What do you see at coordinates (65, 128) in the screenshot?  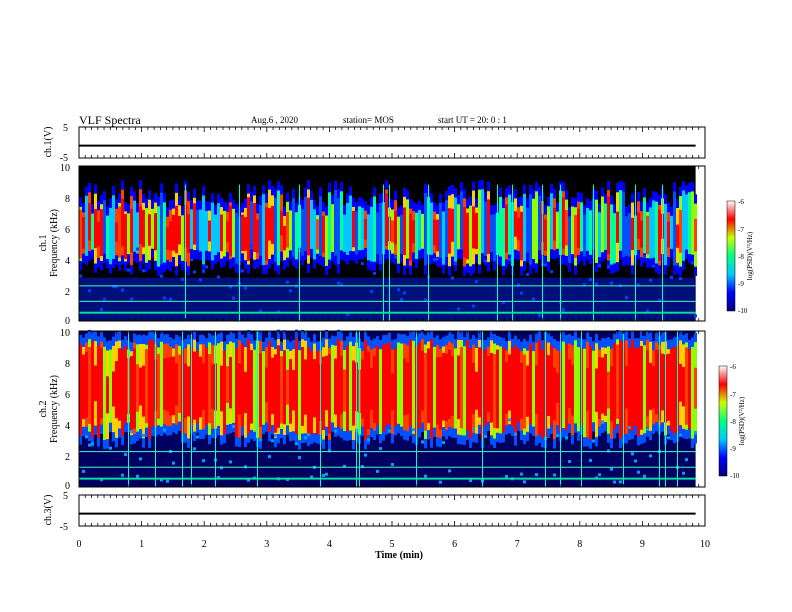 I see `y-tick-label: 5` at bounding box center [65, 128].